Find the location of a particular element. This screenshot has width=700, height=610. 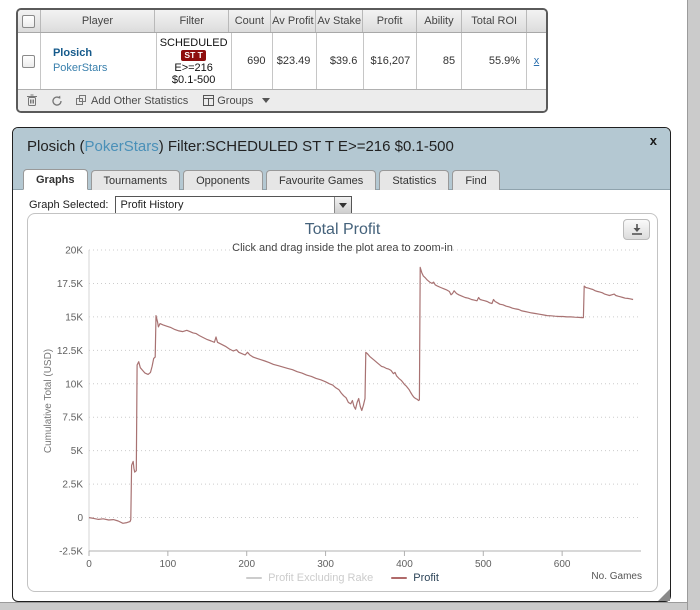

tab-opponents: Opponents is located at coordinates (223, 180).